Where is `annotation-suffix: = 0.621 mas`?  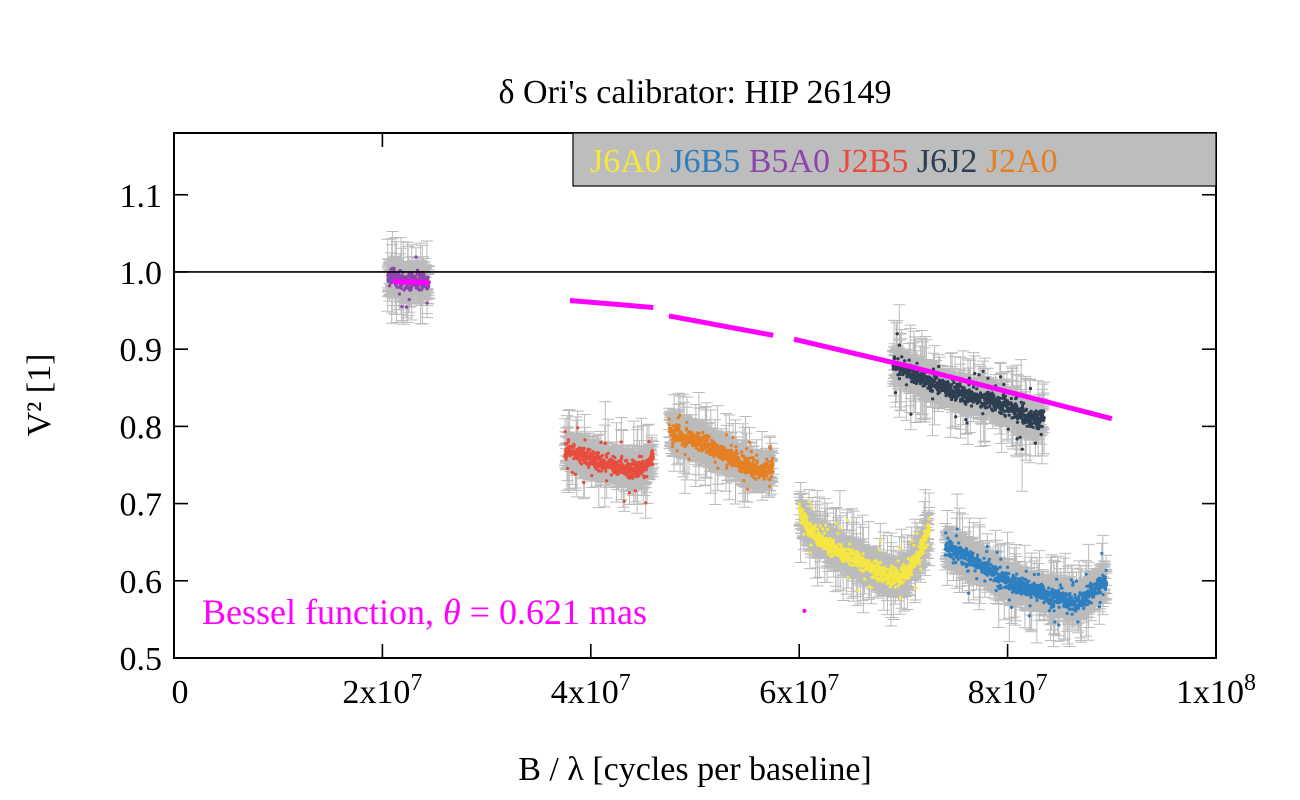
annotation-suffix: = 0.621 mas is located at coordinates (554, 612).